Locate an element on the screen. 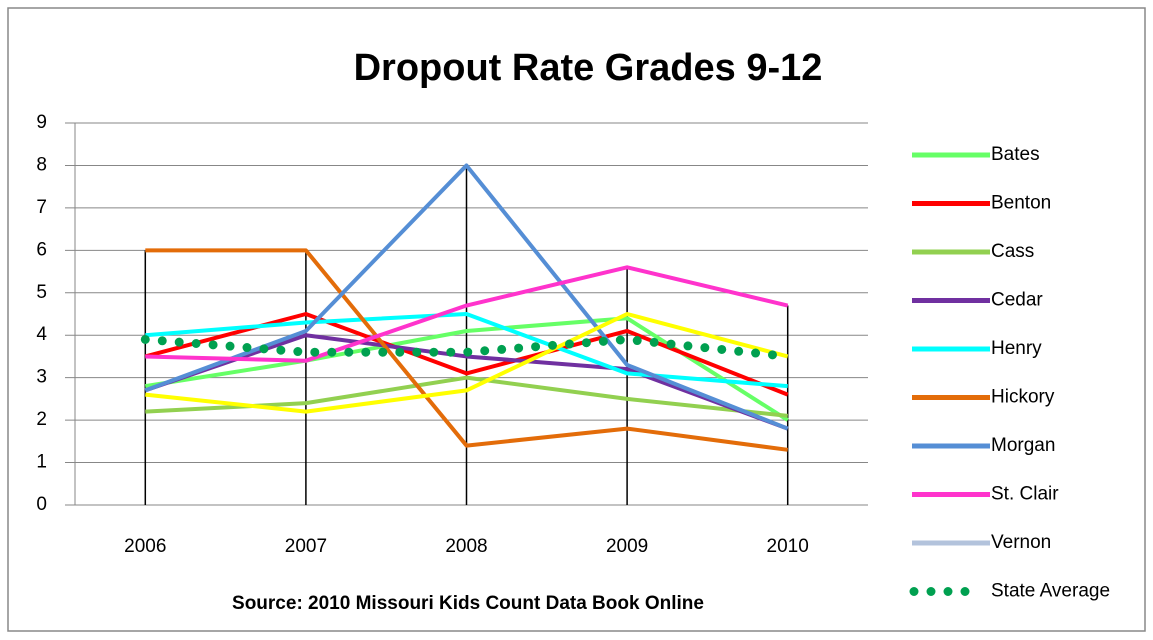 This screenshot has width=1153, height=640. x-tick-label: 2006 is located at coordinates (145, 546).